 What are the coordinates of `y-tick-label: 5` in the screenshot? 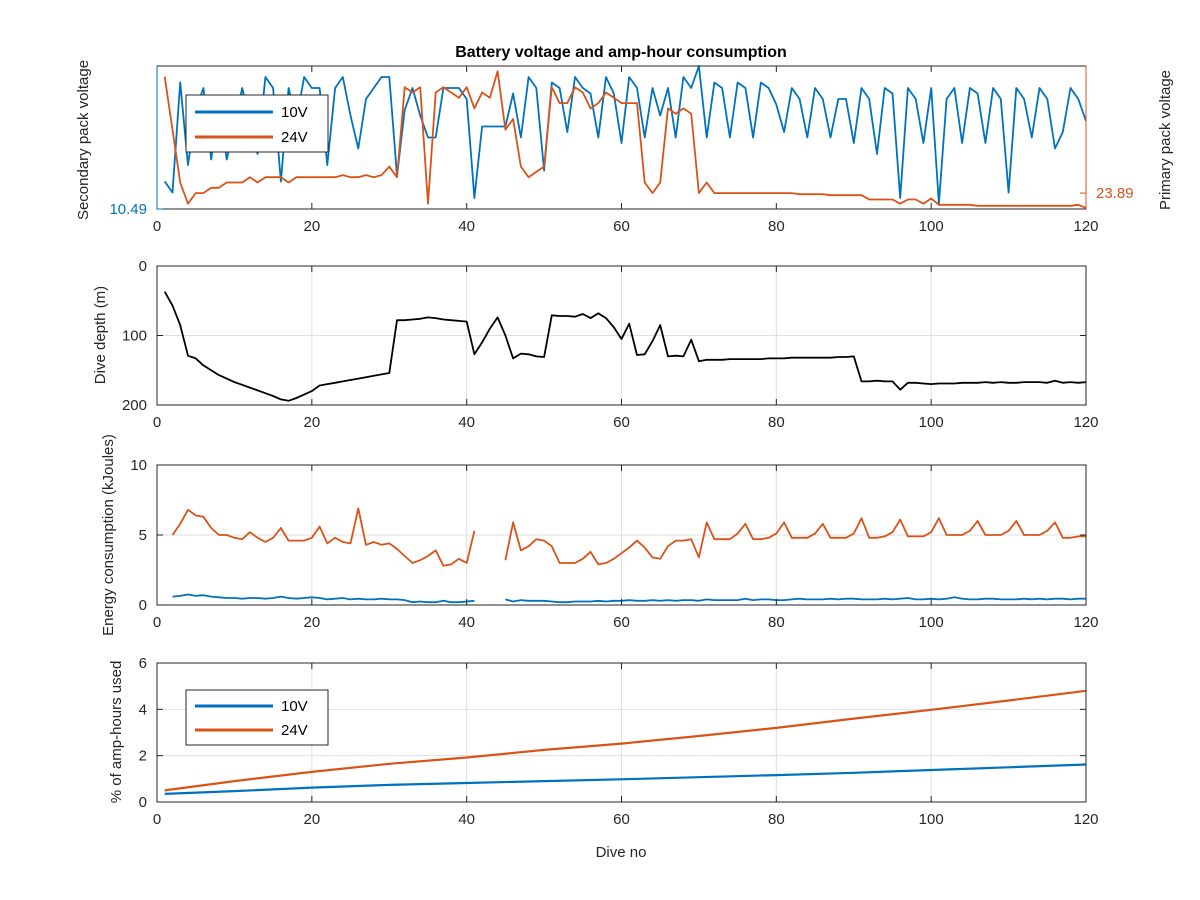 It's located at (143, 535).